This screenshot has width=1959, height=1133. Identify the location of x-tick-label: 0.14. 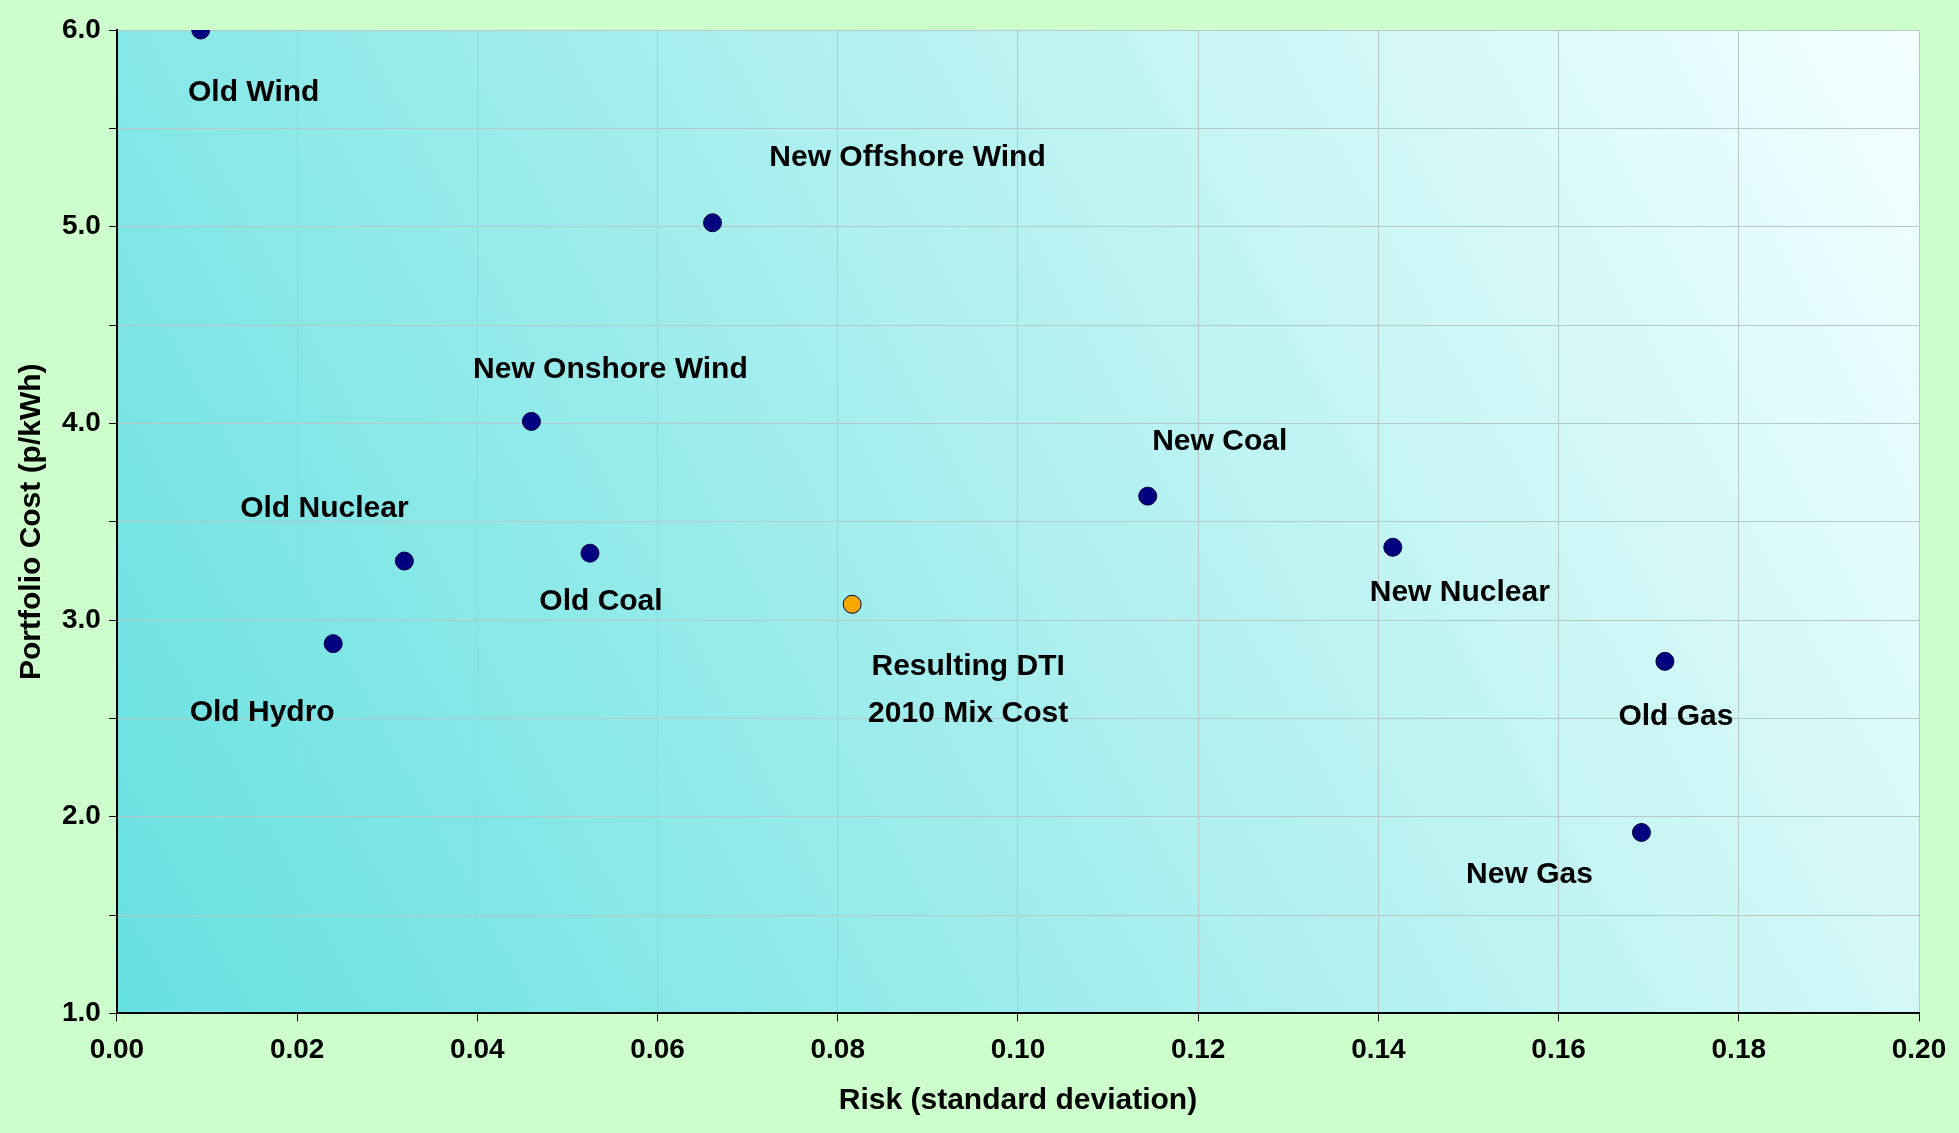
(1379, 1048).